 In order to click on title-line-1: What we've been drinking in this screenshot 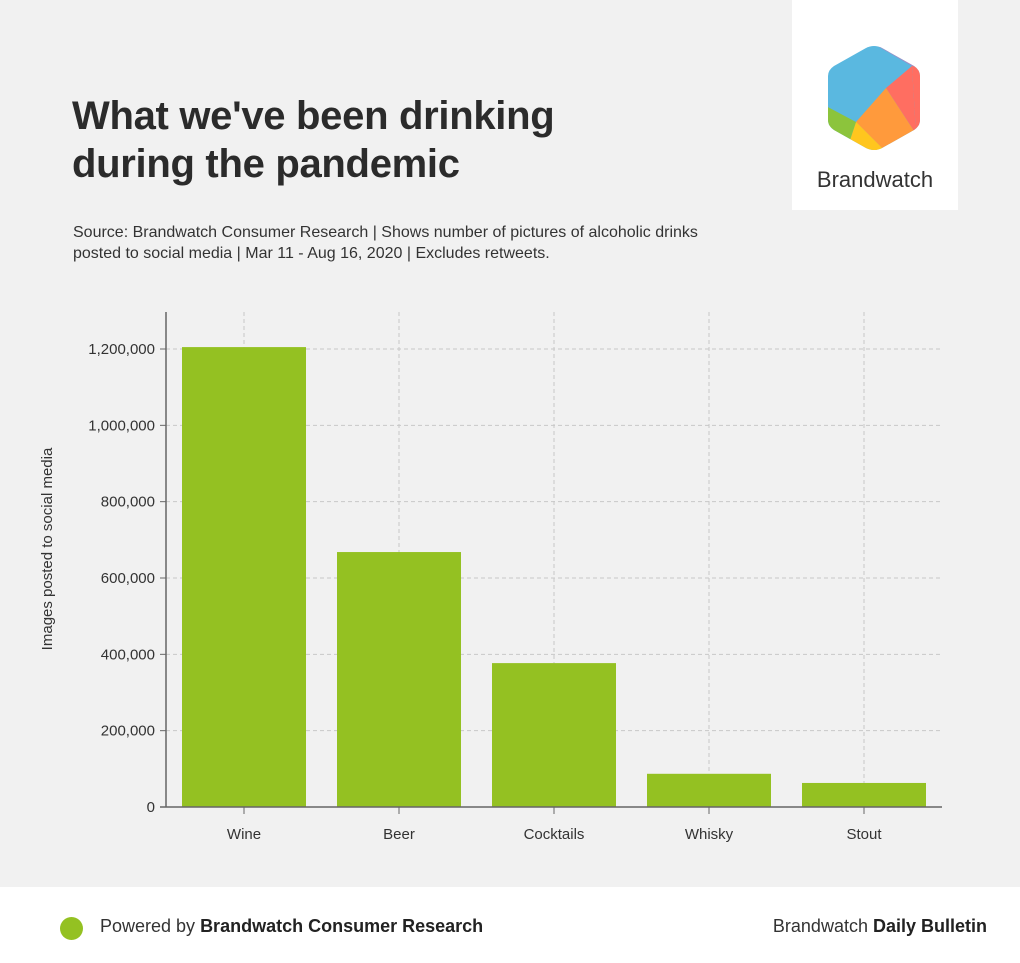, I will do `click(313, 116)`.